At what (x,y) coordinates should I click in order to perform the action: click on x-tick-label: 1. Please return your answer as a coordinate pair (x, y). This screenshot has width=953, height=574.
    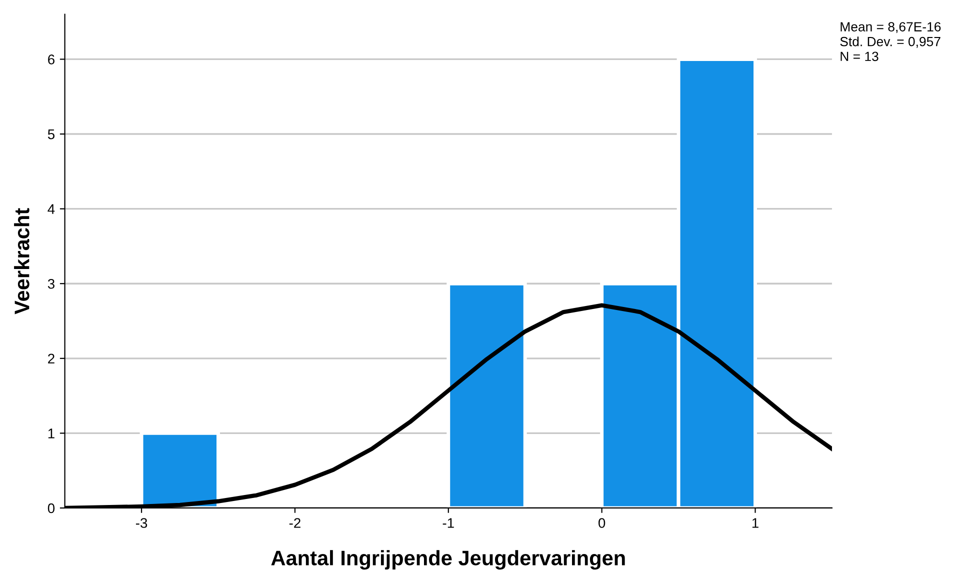
    Looking at the image, I should click on (755, 523).